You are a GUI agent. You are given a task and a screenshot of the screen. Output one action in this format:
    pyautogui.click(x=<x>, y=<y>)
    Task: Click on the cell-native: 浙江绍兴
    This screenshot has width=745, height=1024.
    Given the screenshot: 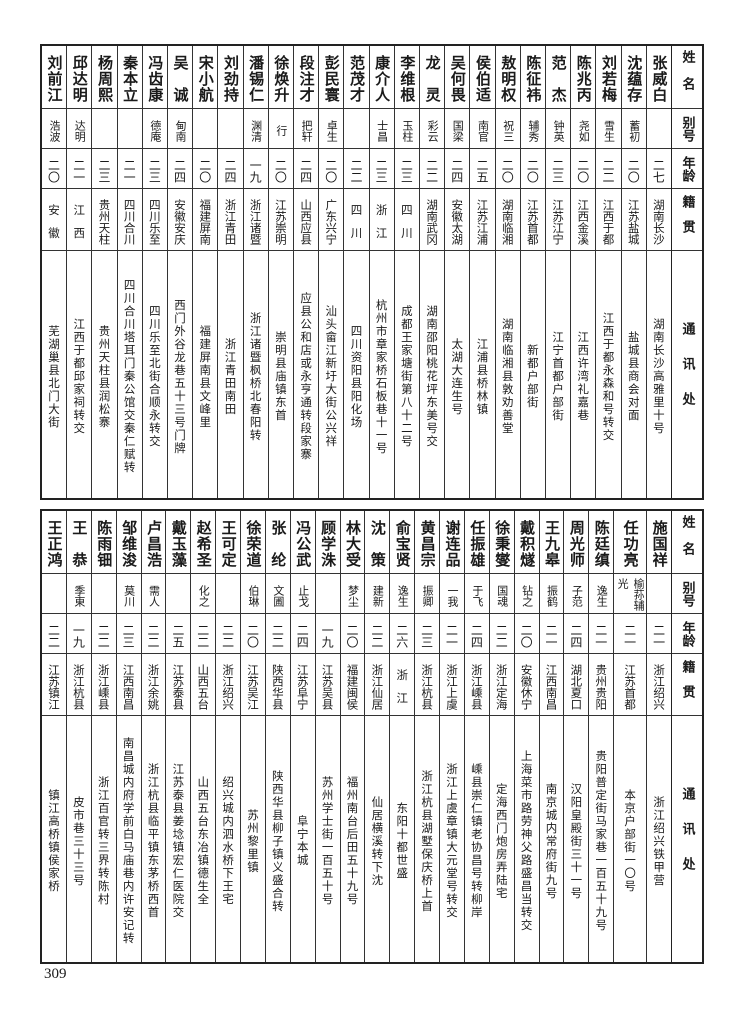 What is the action you would take?
    pyautogui.click(x=228, y=685)
    